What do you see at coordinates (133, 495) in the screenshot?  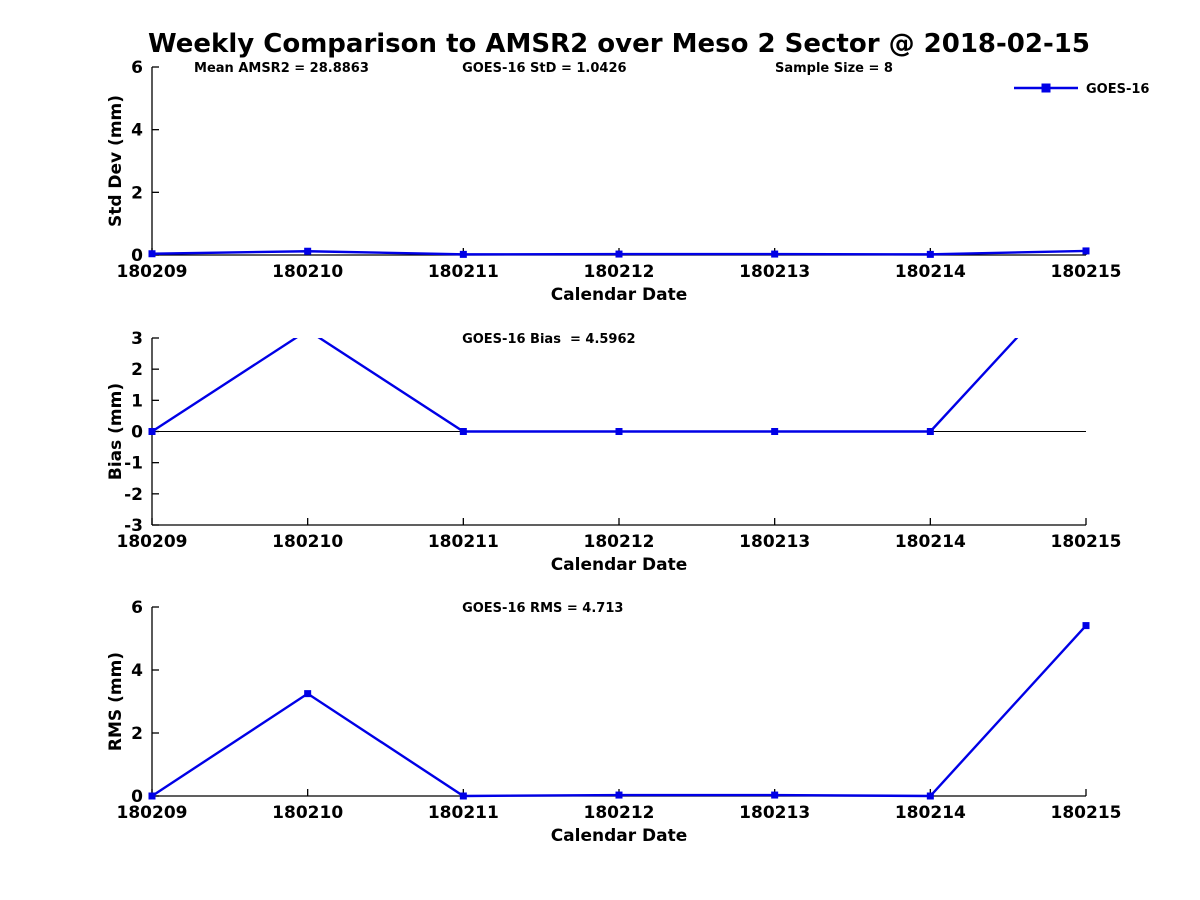 I see `y-tick-label: -2` at bounding box center [133, 495].